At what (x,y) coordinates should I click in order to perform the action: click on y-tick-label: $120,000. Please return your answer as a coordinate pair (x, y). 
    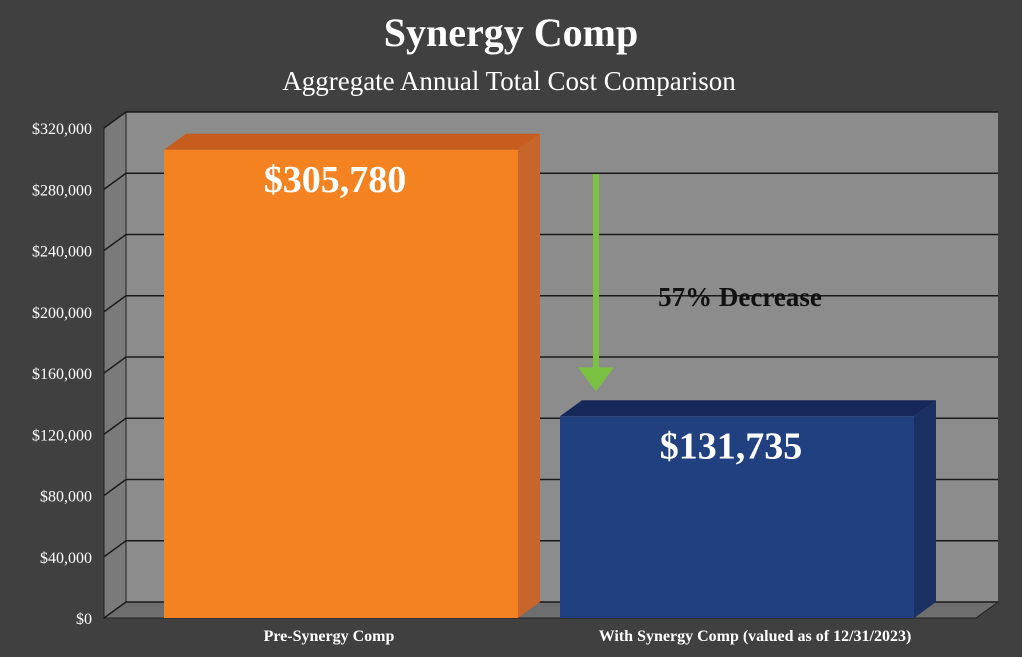
    Looking at the image, I should click on (62, 435).